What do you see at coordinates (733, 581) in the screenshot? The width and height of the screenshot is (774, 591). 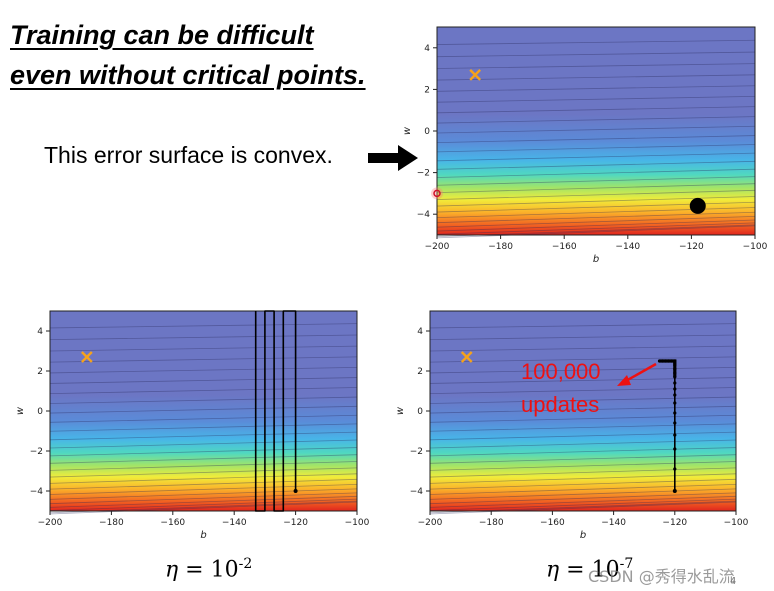 I see `page-number: 4` at bounding box center [733, 581].